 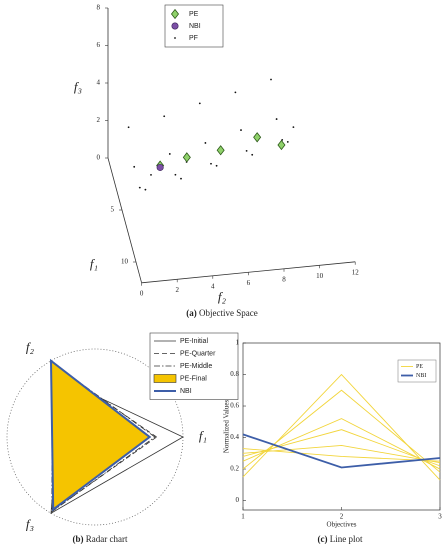 I want to click on y-tick-label: 1, so click(x=238, y=343).